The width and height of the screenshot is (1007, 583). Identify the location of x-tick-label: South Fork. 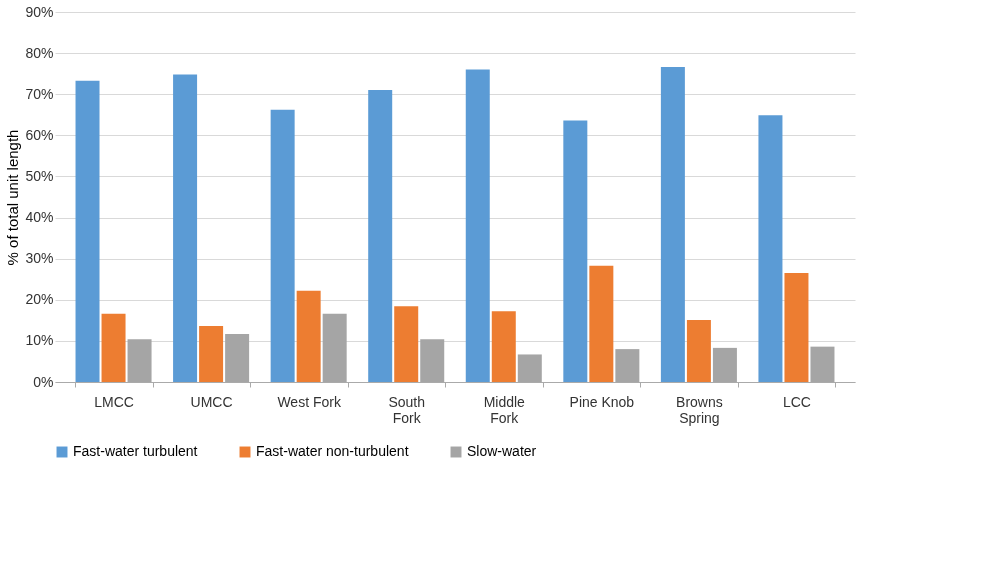
(407, 409).